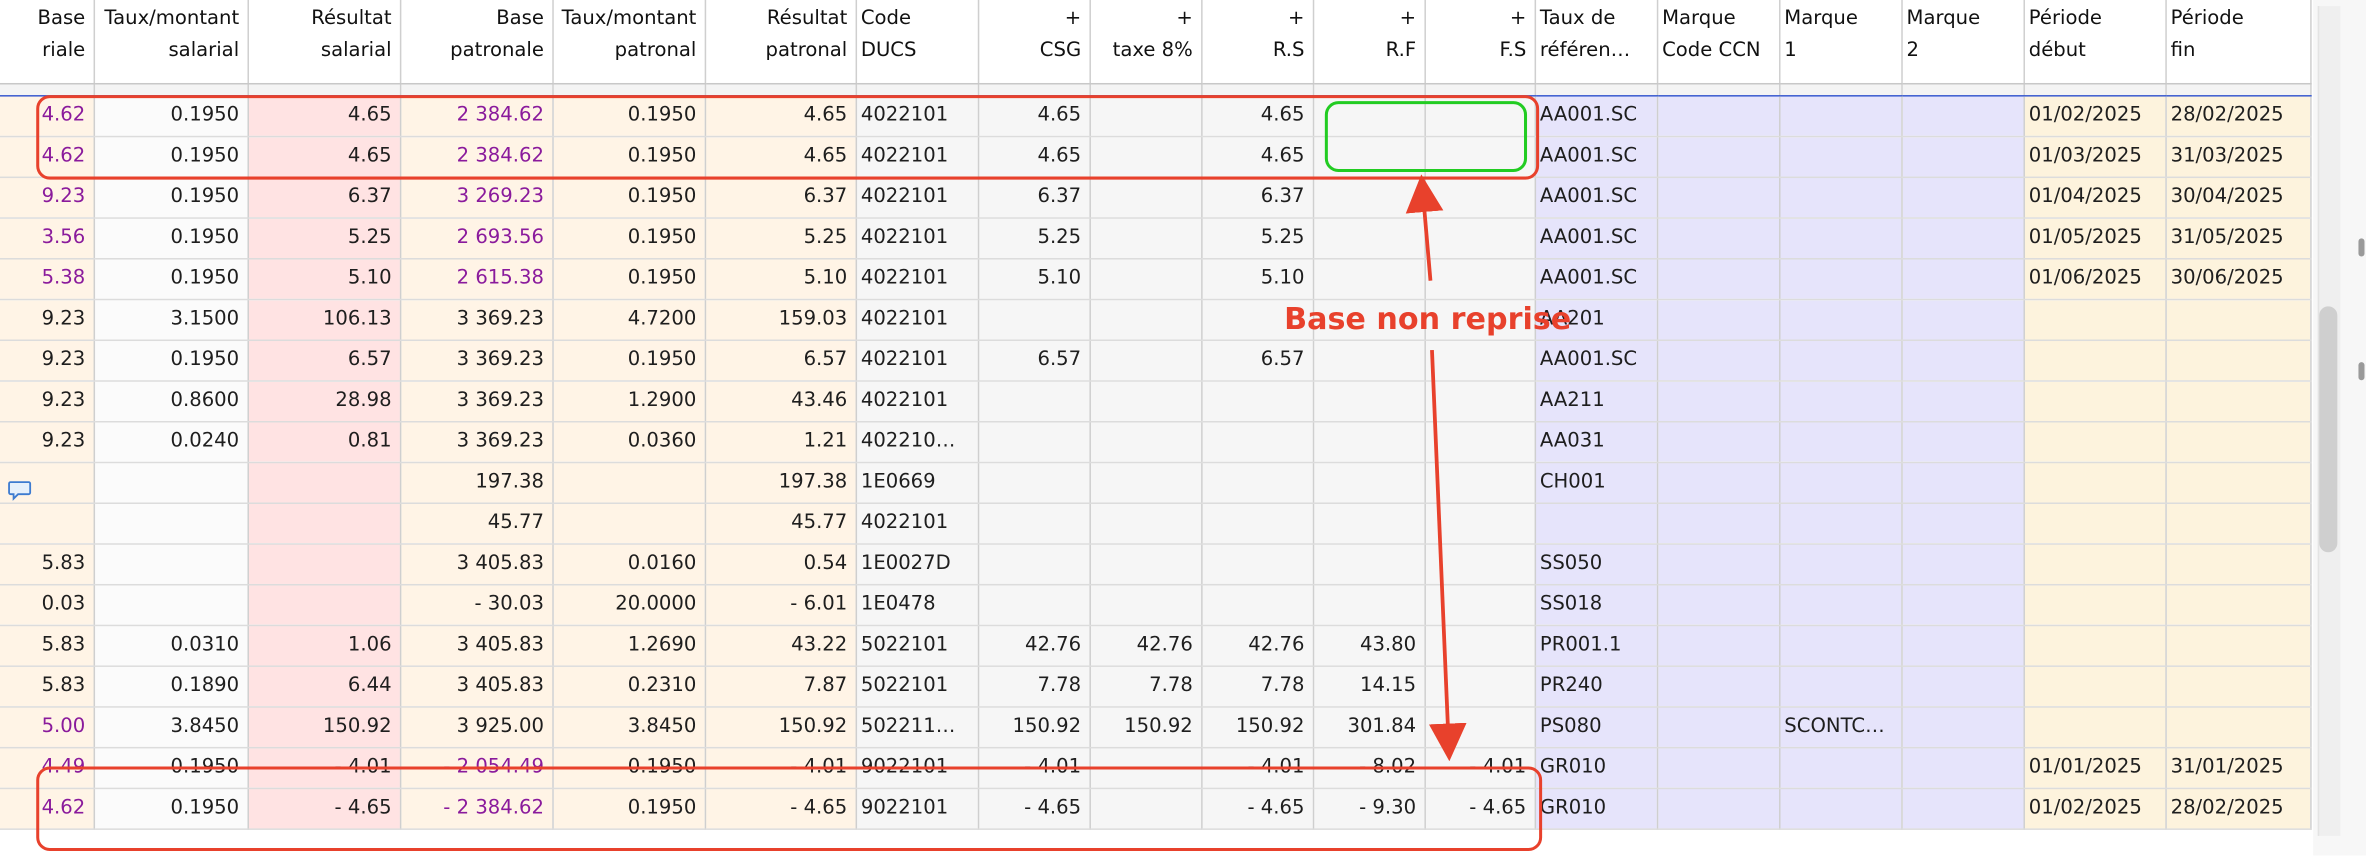 Image resolution: width=2366 pixels, height=856 pixels. What do you see at coordinates (171, 482) in the screenshot?
I see `cell-taux-sal` at bounding box center [171, 482].